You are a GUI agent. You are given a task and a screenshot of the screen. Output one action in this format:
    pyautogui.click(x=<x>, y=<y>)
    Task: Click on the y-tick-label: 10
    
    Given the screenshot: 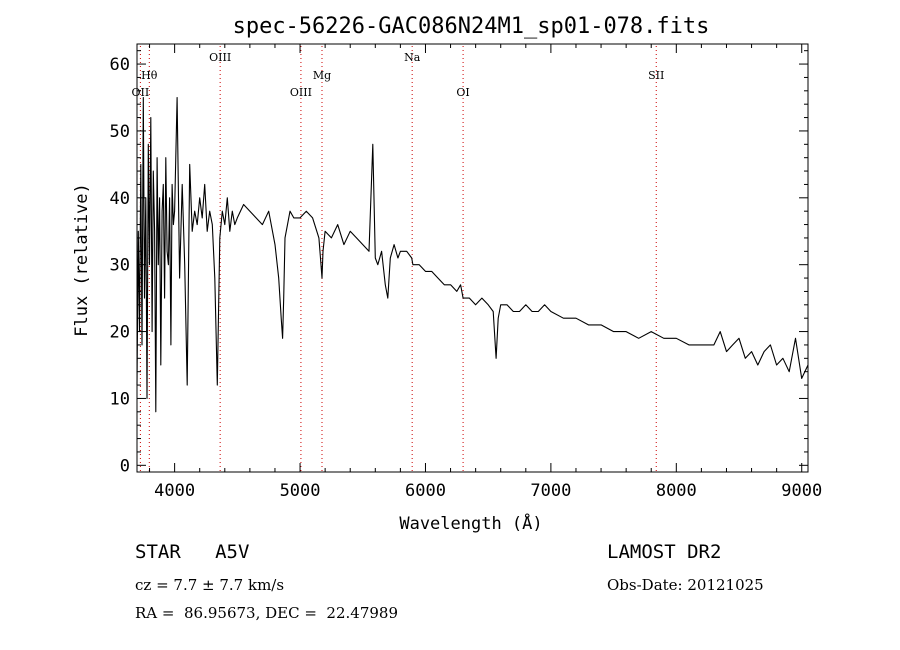 What is the action you would take?
    pyautogui.click(x=120, y=399)
    